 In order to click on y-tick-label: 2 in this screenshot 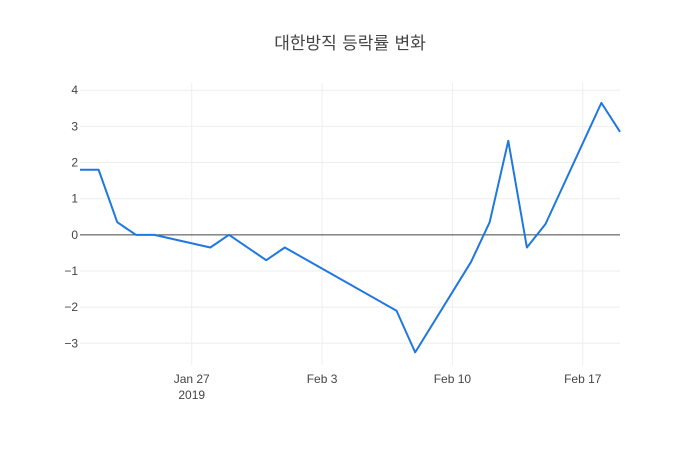, I will do `click(74, 163)`.